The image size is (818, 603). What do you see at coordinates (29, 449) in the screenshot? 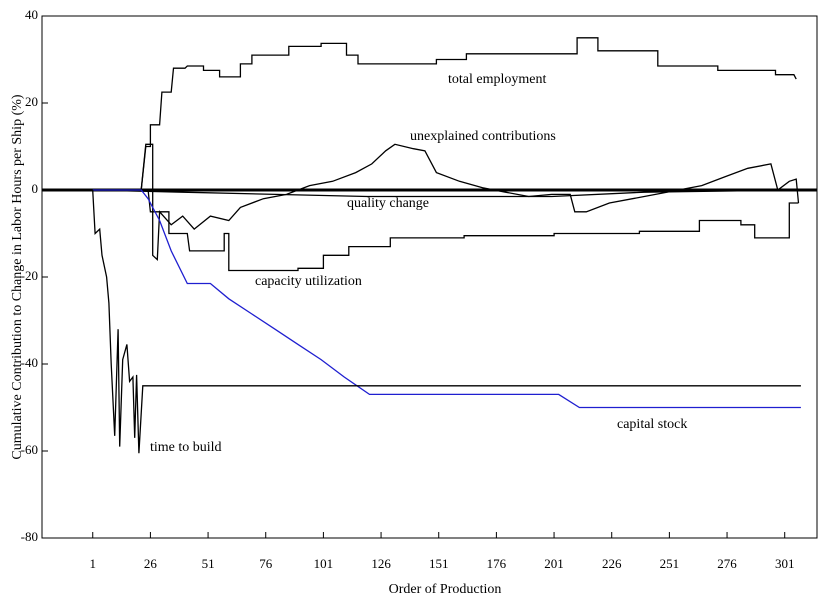
I see `y-tick-label: -60` at bounding box center [29, 449].